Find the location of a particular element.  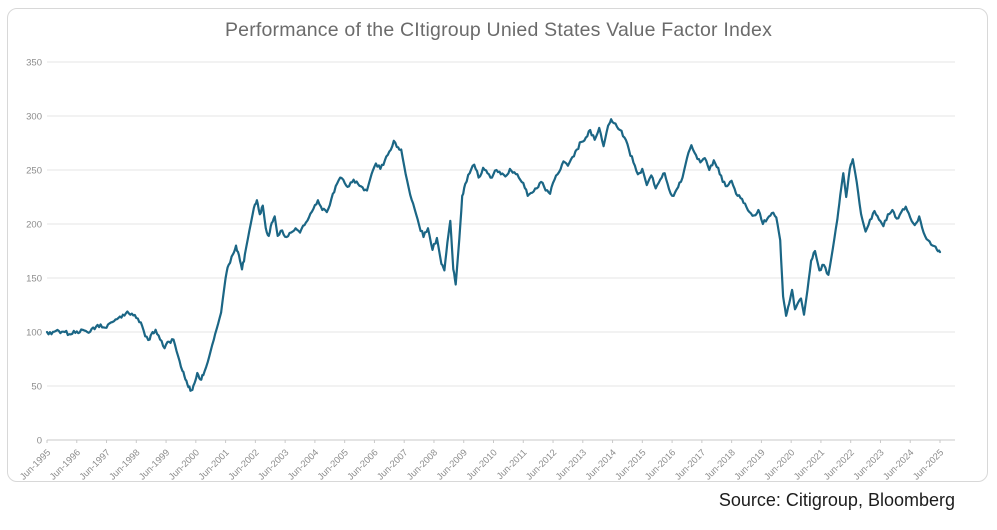

source-credit: Source: Citigroup, Bloomberg is located at coordinates (836, 500).